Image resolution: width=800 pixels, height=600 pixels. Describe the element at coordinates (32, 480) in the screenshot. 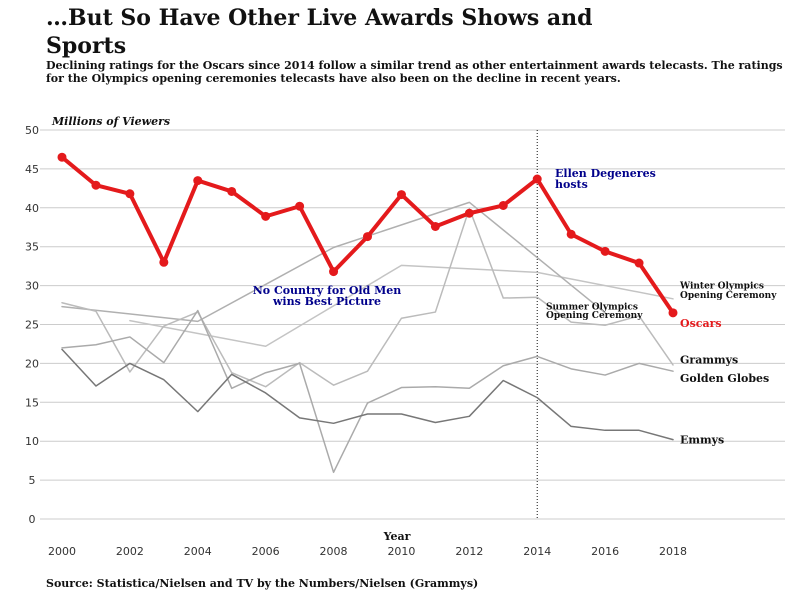

I see `y-tick-label: 5` at that location.